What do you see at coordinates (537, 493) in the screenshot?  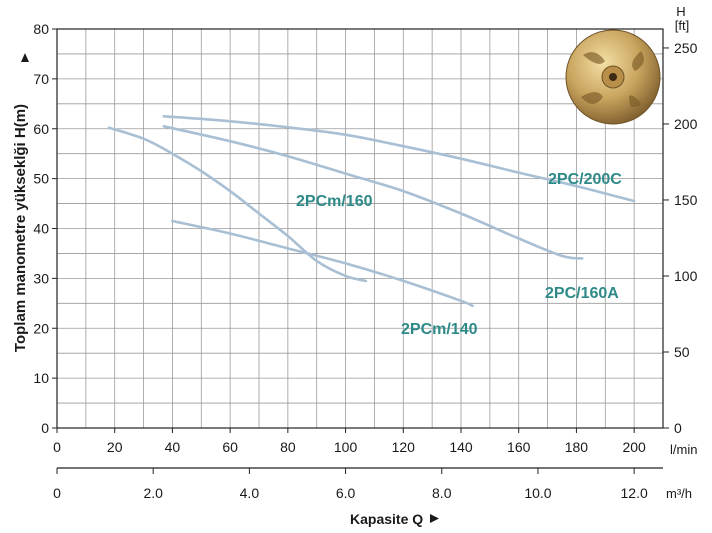 I see `x-tick-label-m3h: 10.0` at bounding box center [537, 493].